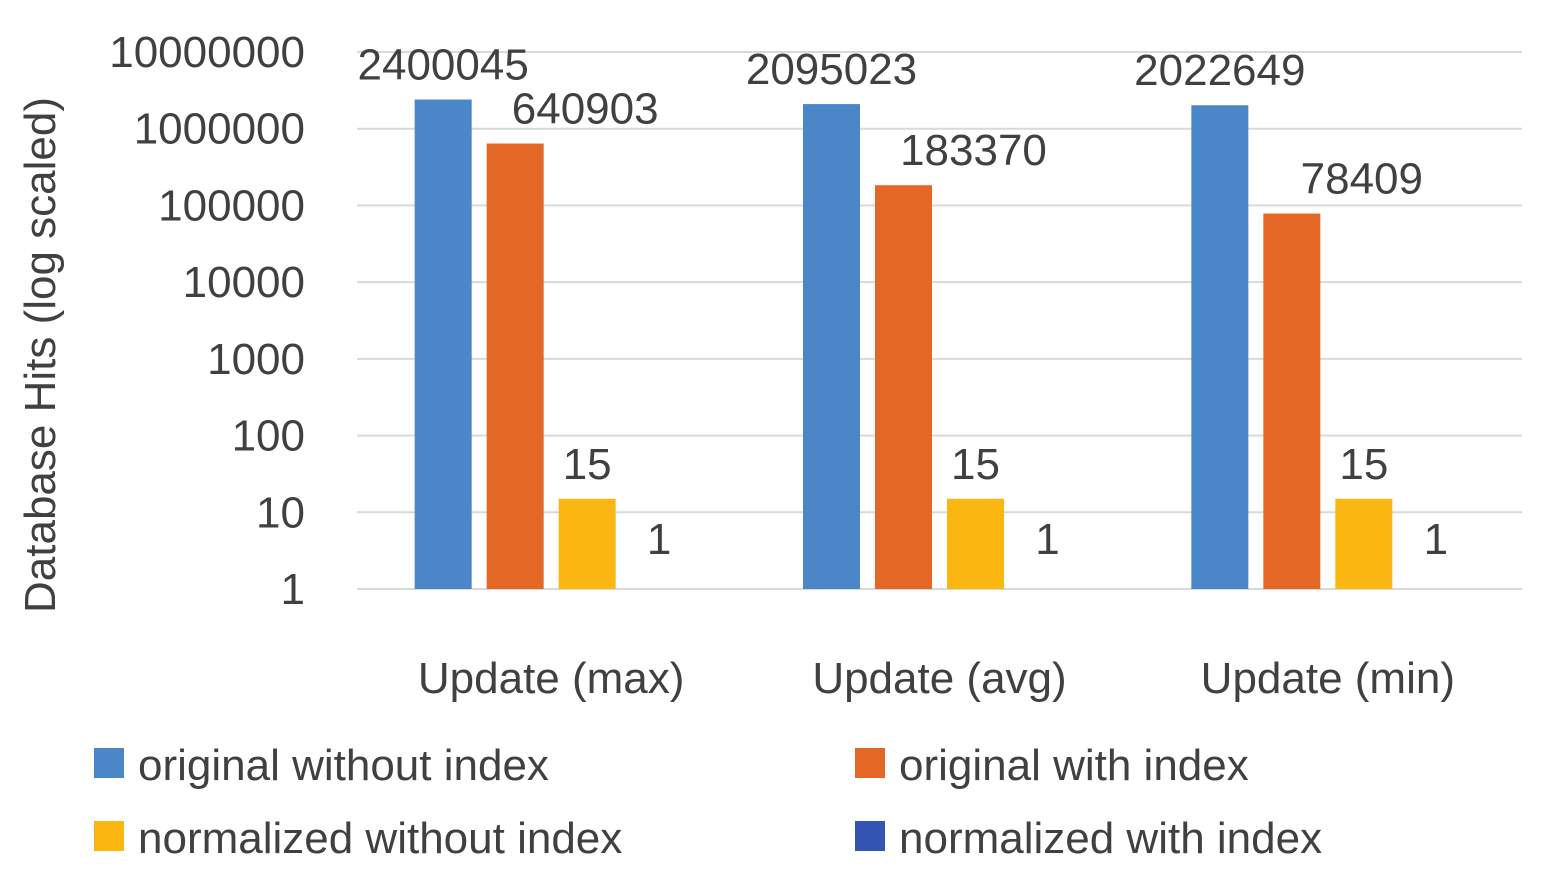  What do you see at coordinates (1219, 70) in the screenshot?
I see `data-label: 2022649` at bounding box center [1219, 70].